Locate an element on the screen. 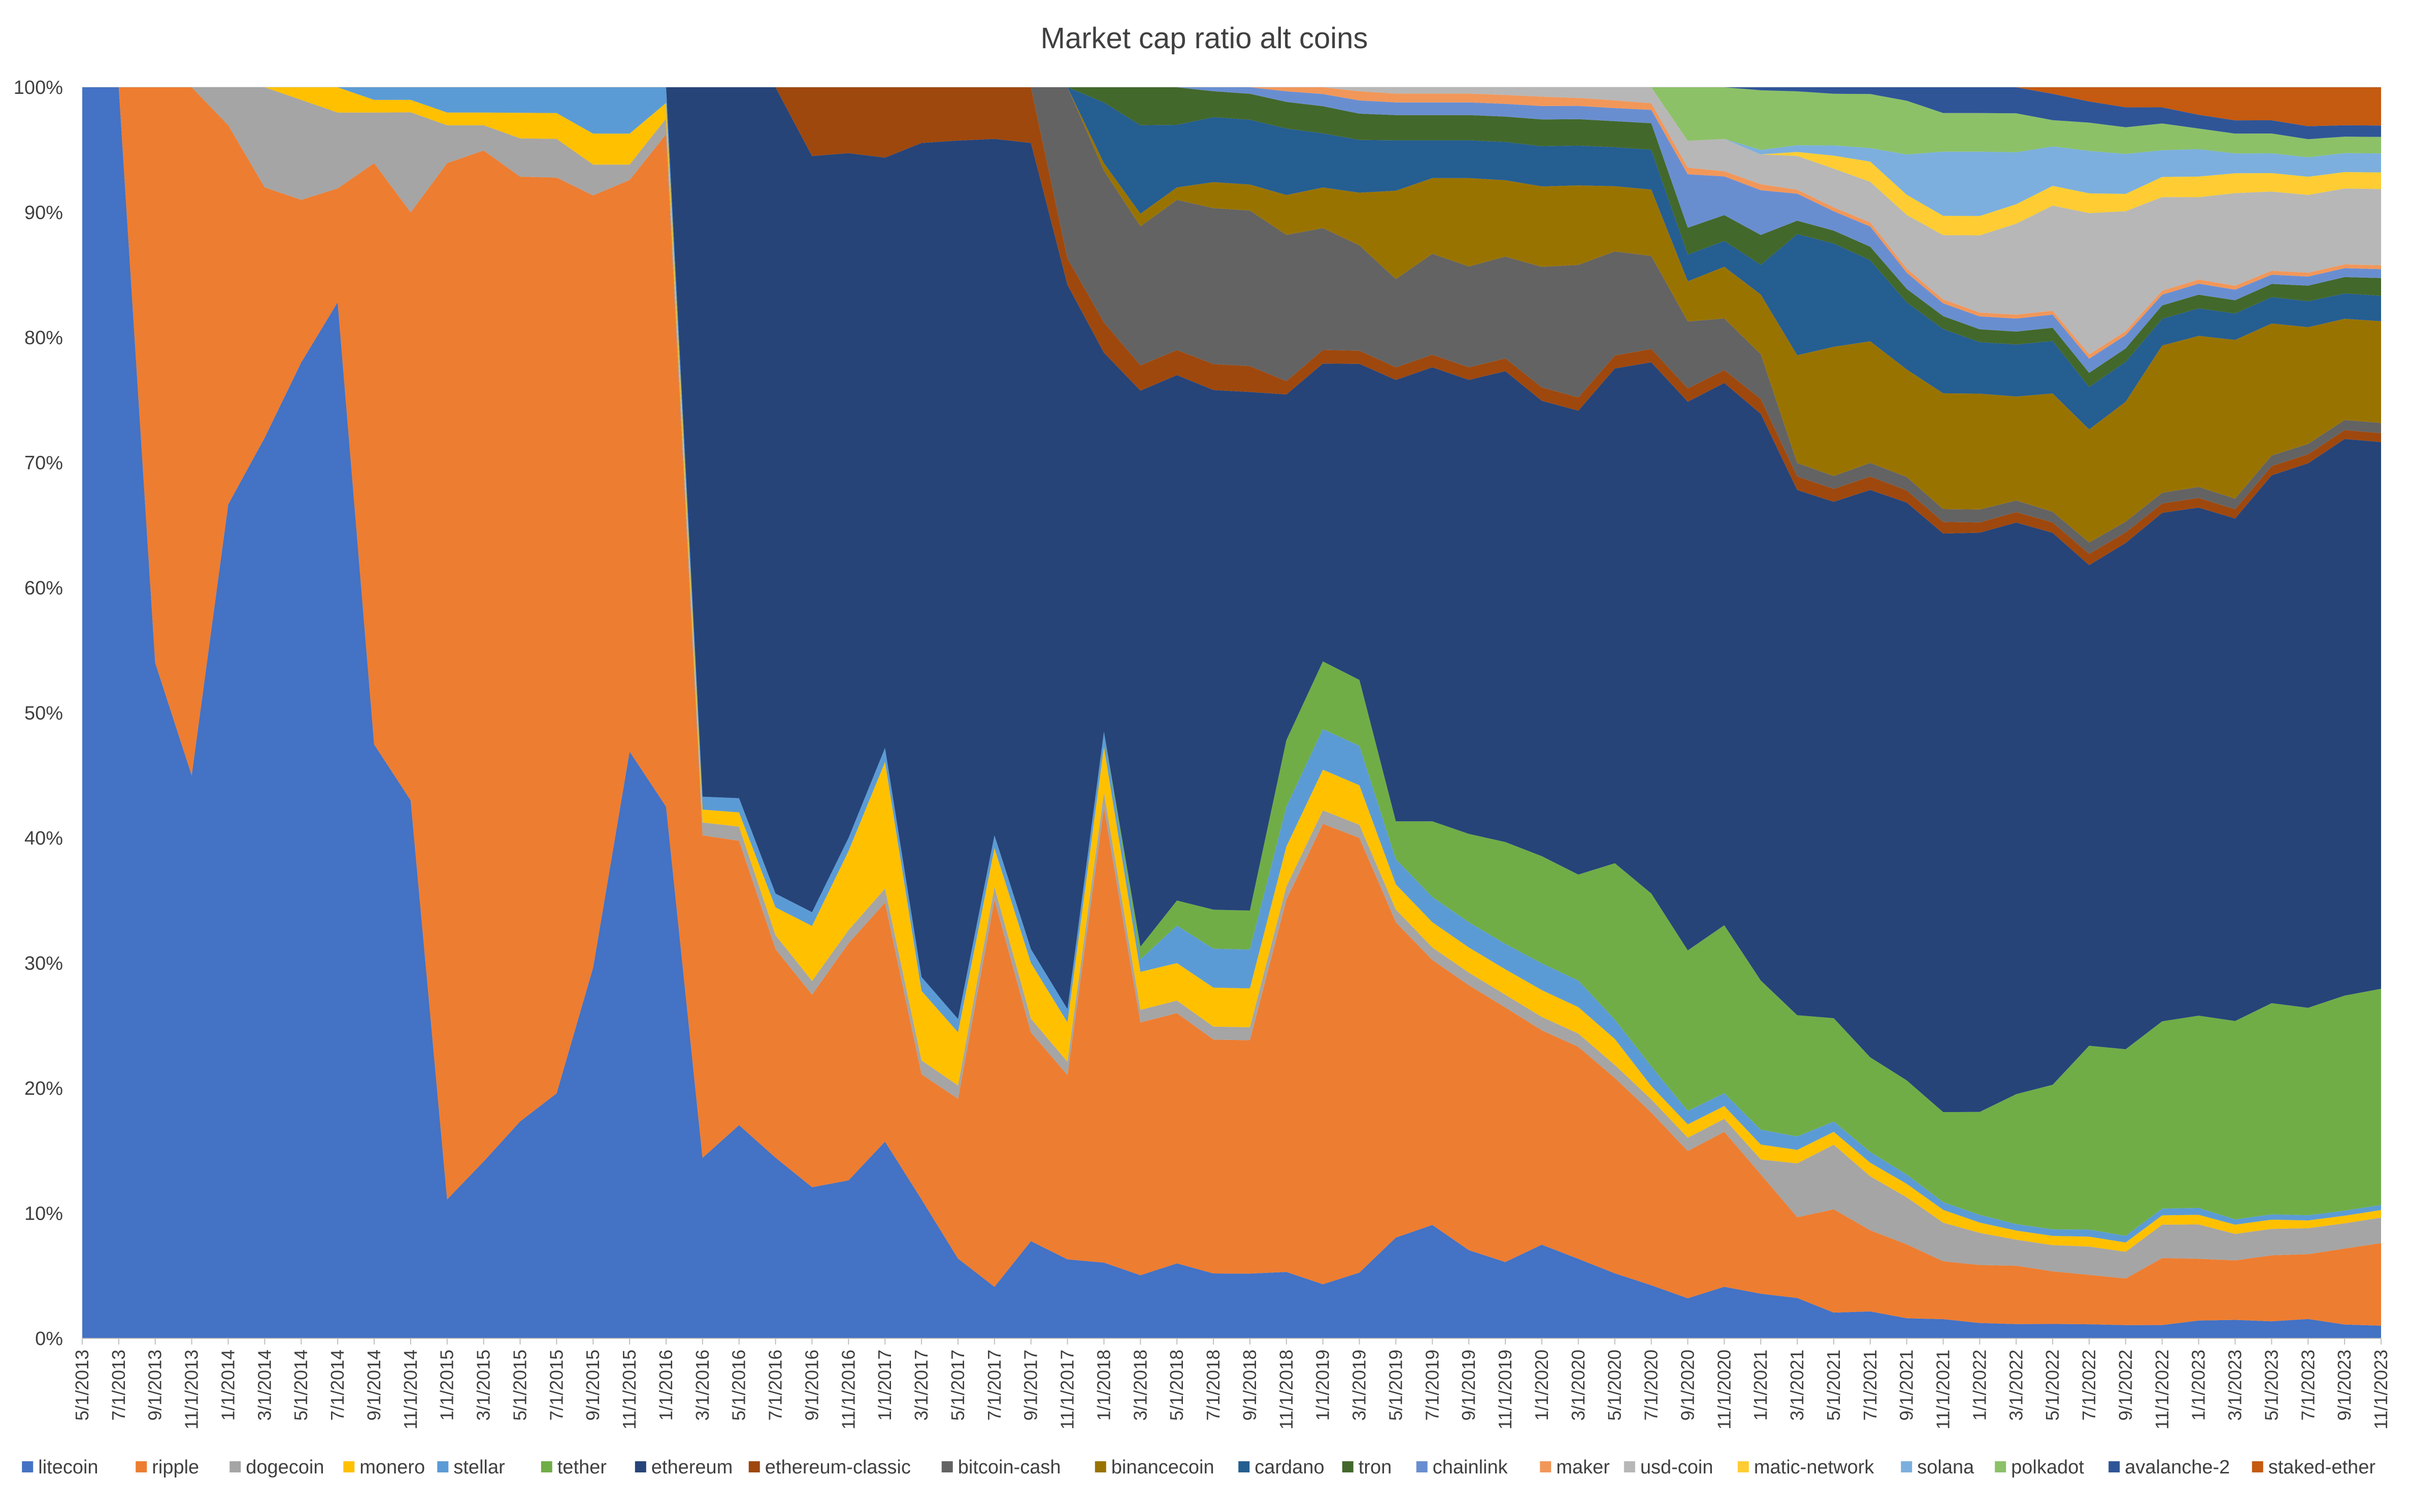 This screenshot has height=1512, width=2409. x-tick-label: 1/1/2016 is located at coordinates (665, 1385).